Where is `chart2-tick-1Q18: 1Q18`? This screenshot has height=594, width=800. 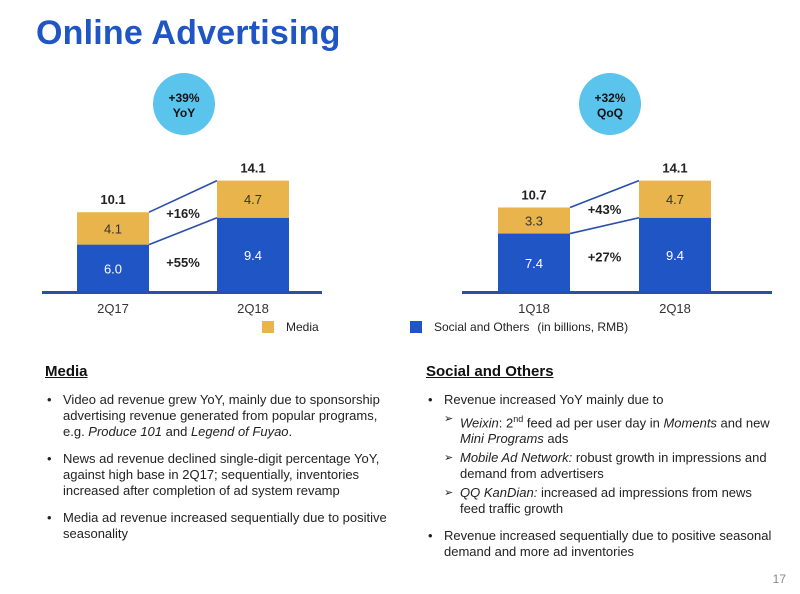 chart2-tick-1Q18: 1Q18 is located at coordinates (534, 308).